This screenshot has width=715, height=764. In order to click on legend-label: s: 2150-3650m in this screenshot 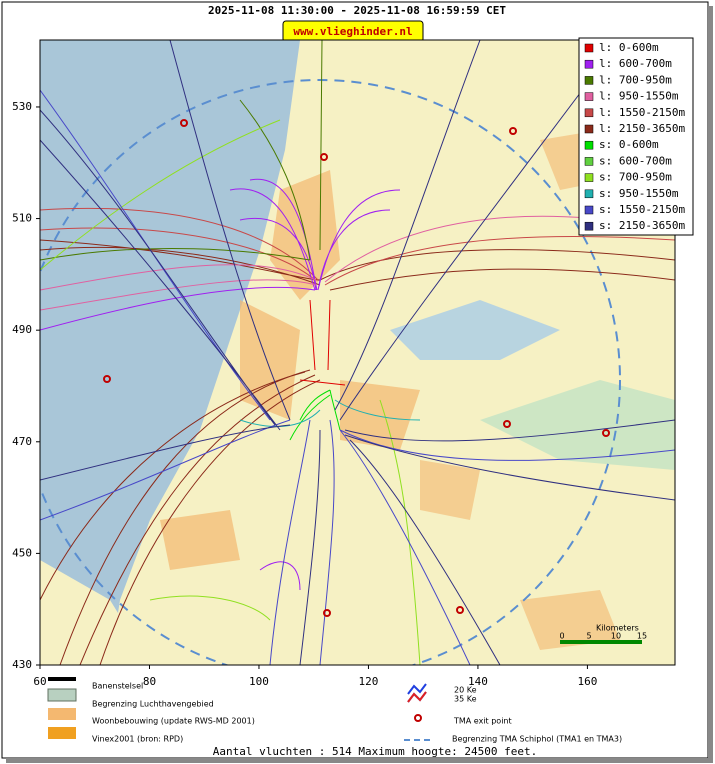, I will do `click(642, 225)`.